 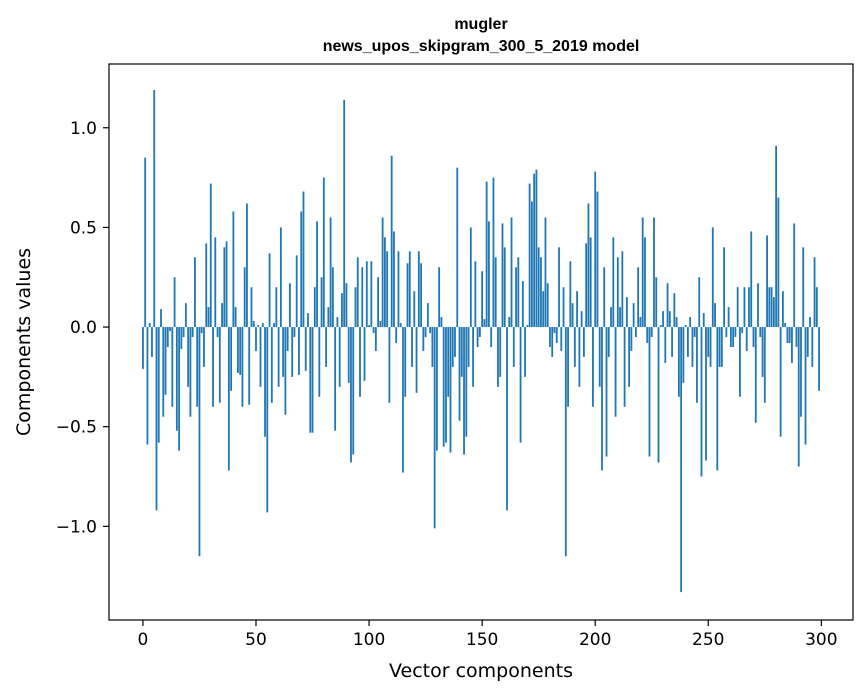 What do you see at coordinates (821, 640) in the screenshot?
I see `x-tick-label: 300` at bounding box center [821, 640].